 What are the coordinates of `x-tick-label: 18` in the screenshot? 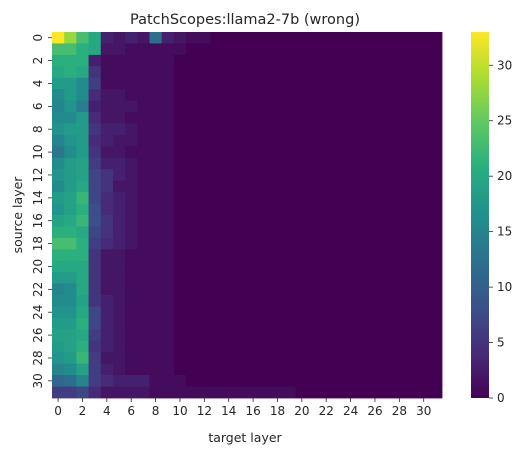 It's located at (277, 411).